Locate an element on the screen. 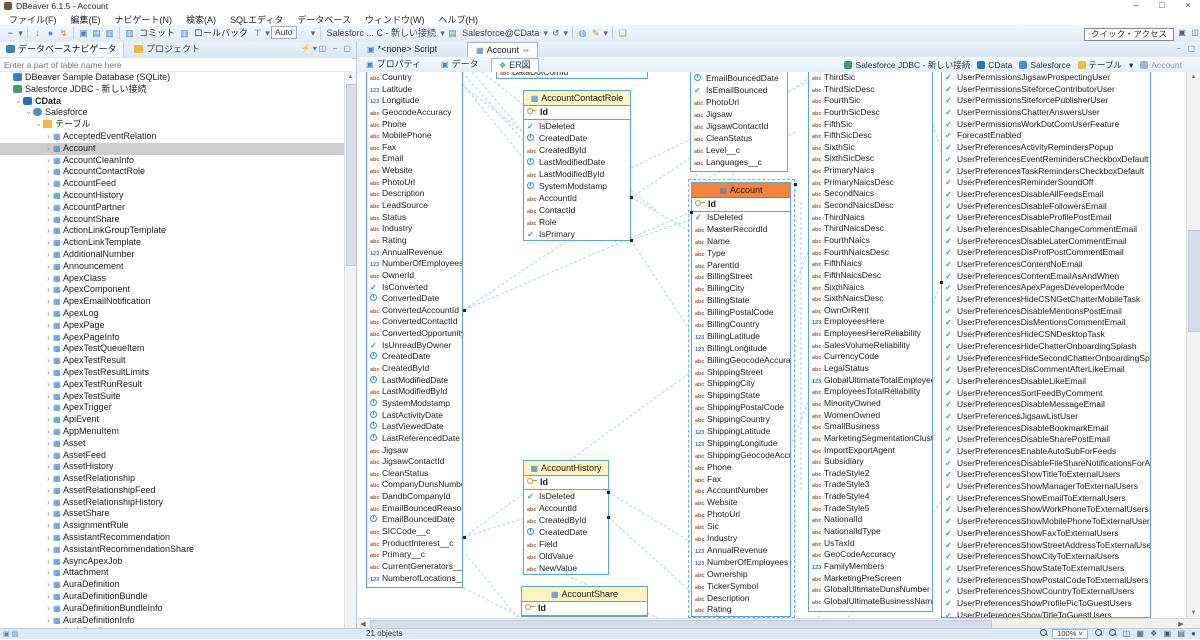 The height and width of the screenshot is (640, 1200). tree-item-CData: › CData is located at coordinates (172, 102).